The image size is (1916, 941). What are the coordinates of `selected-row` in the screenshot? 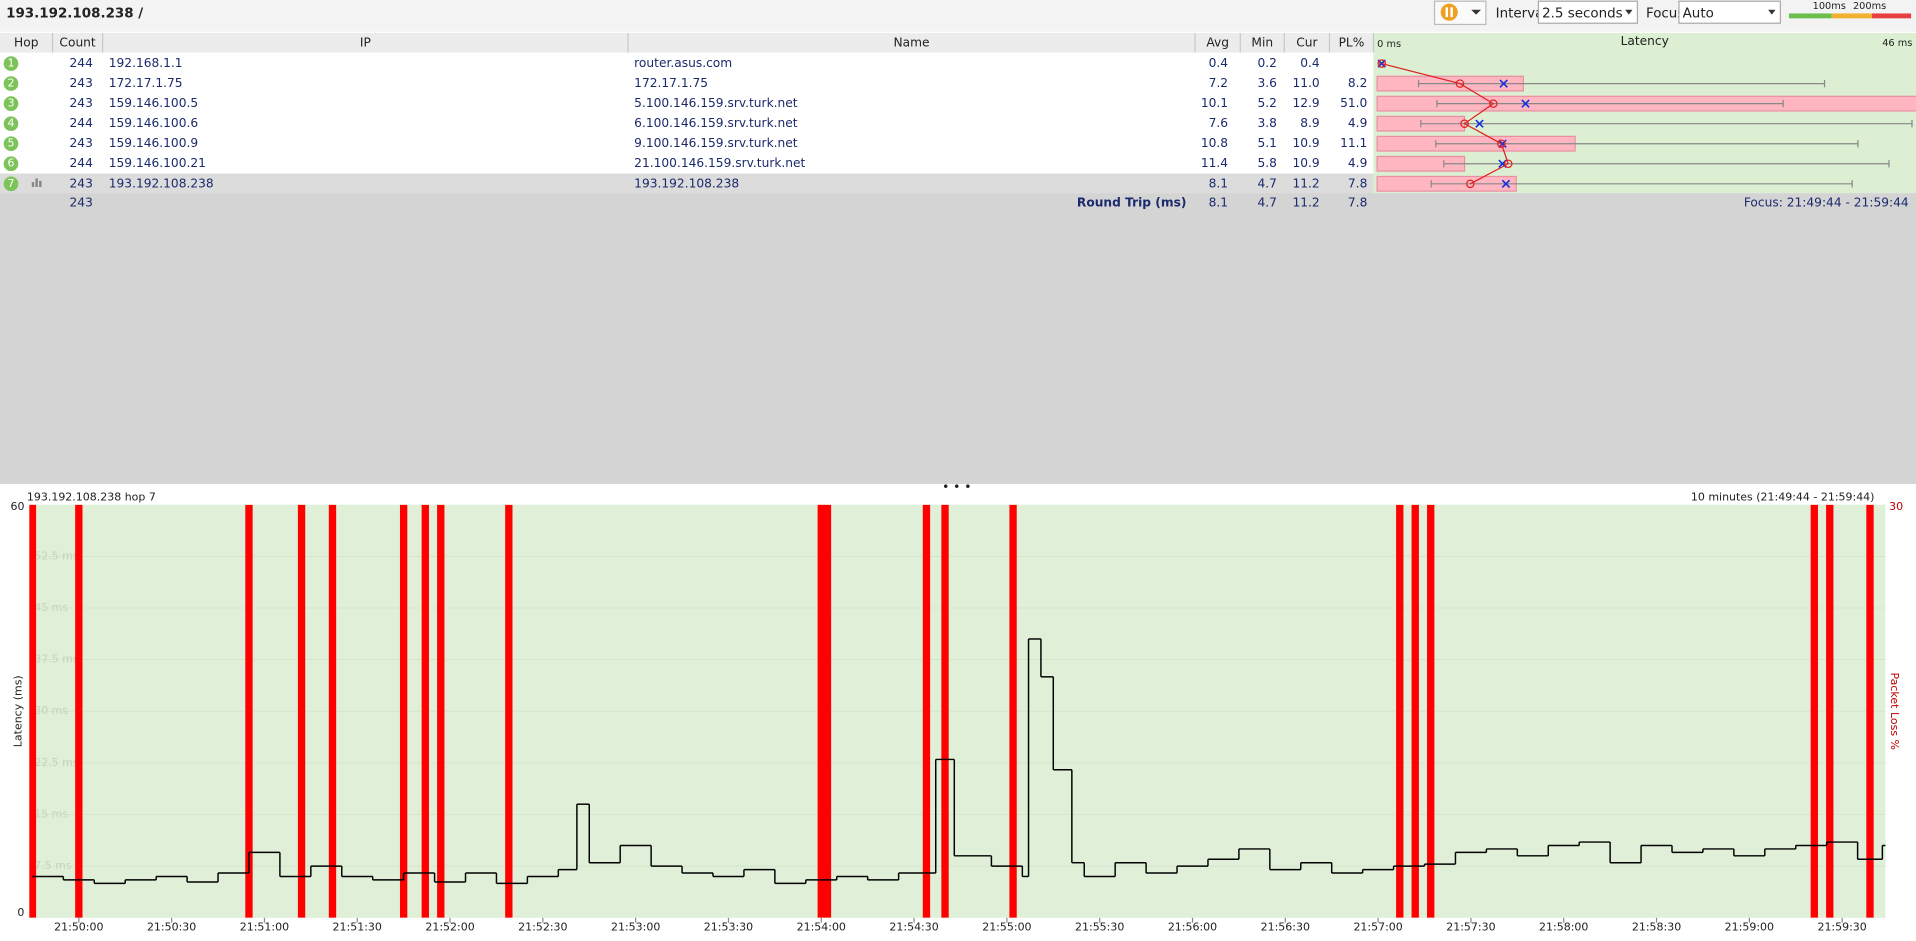 It's located at (687, 183).